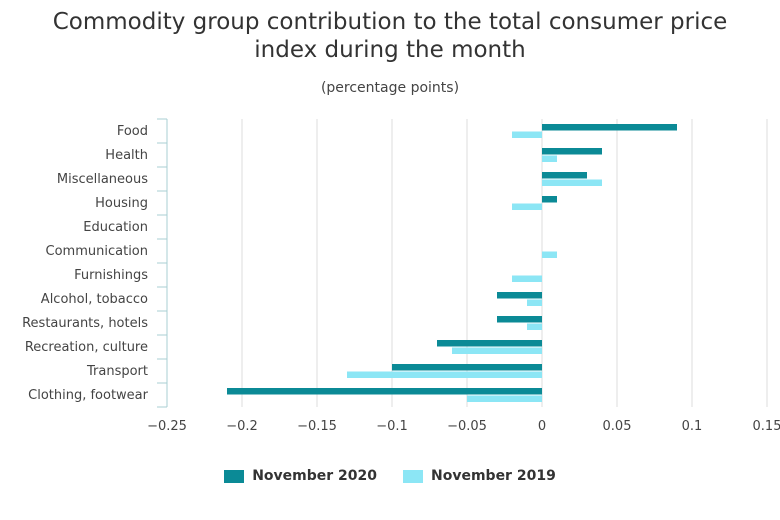 This screenshot has width=780, height=520. Describe the element at coordinates (542, 426) in the screenshot. I see `x-tick-label: 0` at that location.